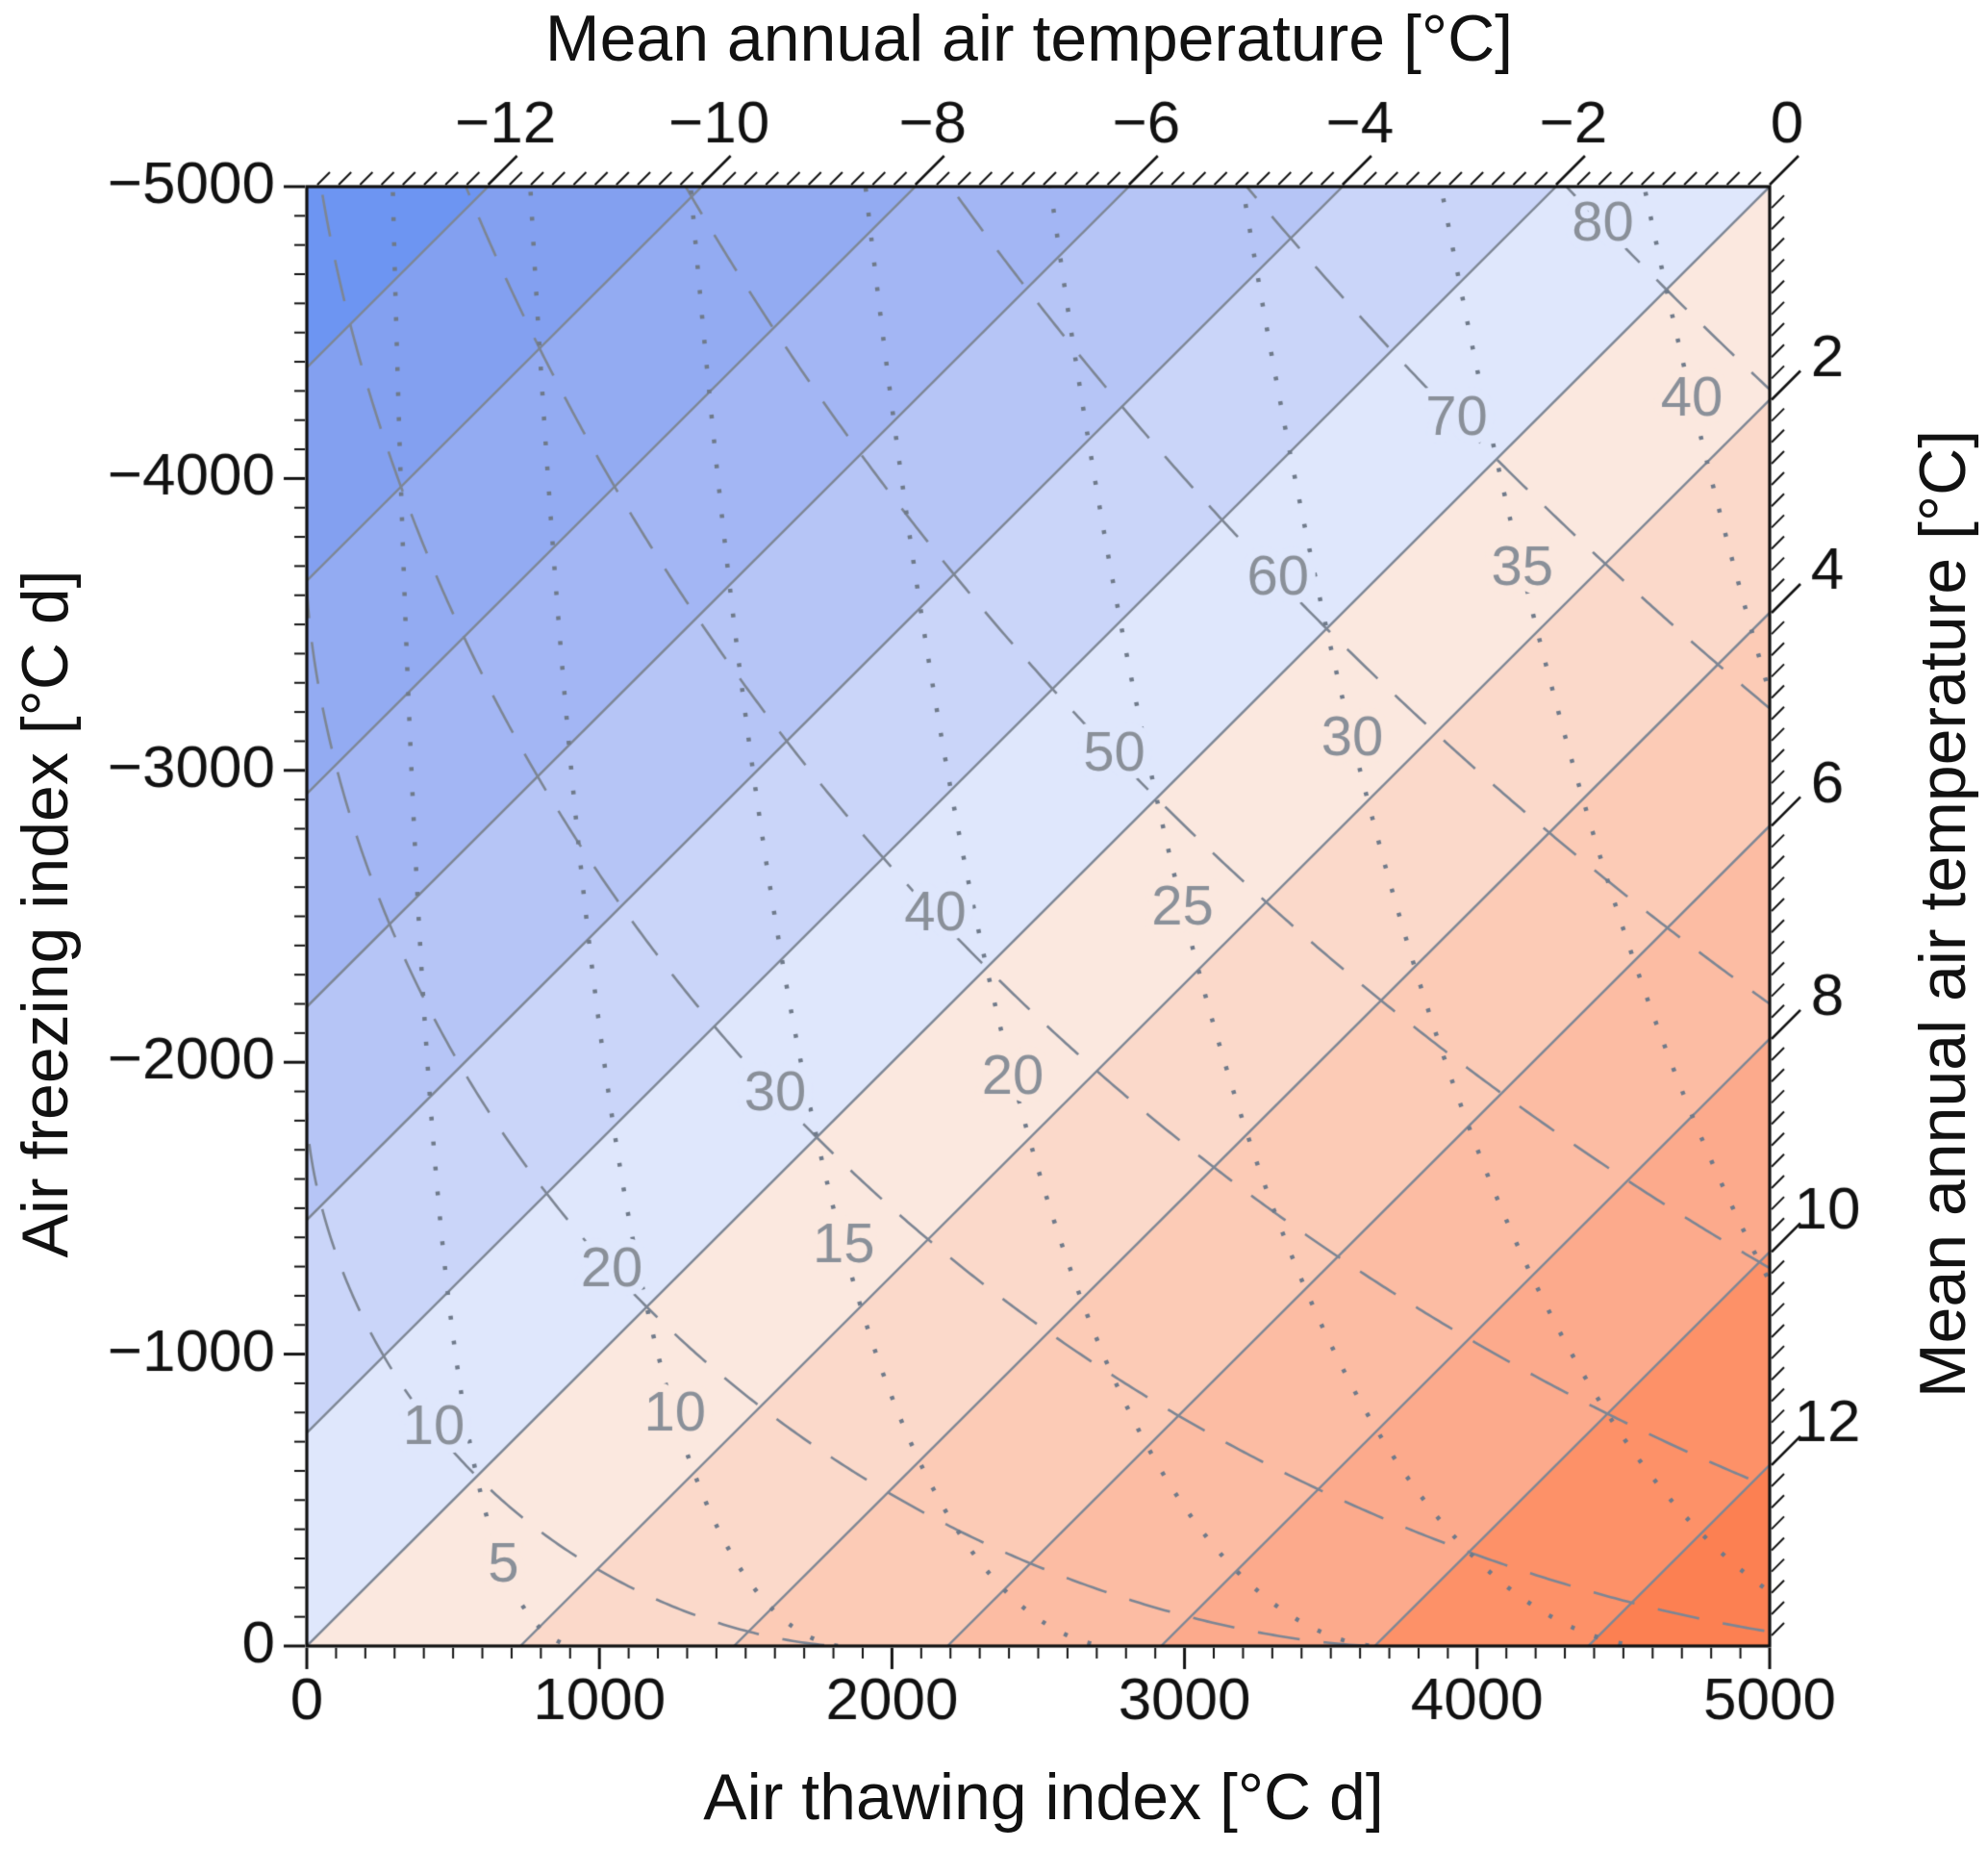 Image resolution: width=1988 pixels, height=1849 pixels. Describe the element at coordinates (1942, 914) in the screenshot. I see `right-axis-title: Mean annual air temperature [°C]` at that location.